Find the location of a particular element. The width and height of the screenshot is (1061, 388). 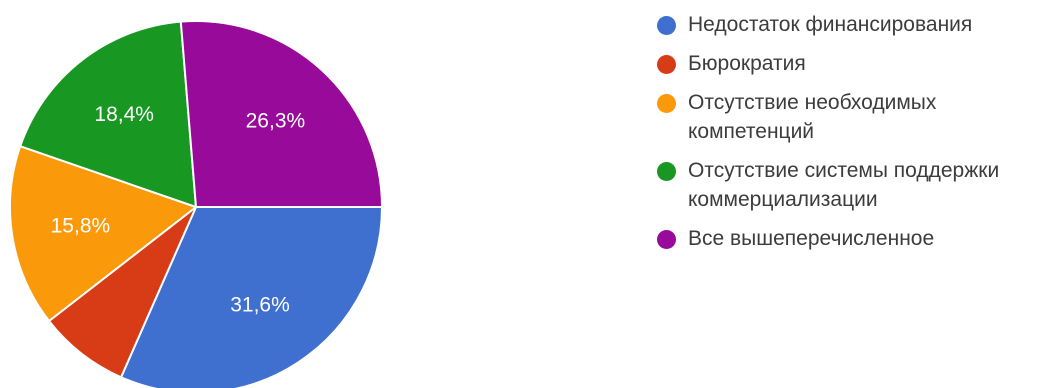

legend-item: Бюрократия is located at coordinates (857, 63).